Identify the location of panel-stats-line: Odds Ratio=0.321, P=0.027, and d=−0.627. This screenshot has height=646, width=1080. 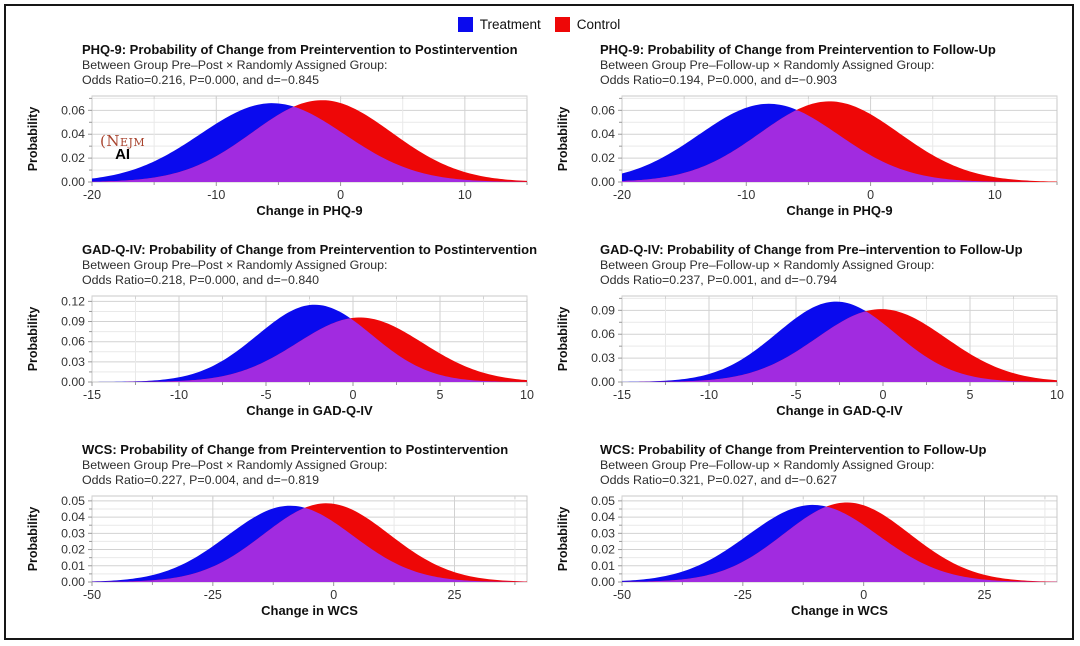
(718, 480).